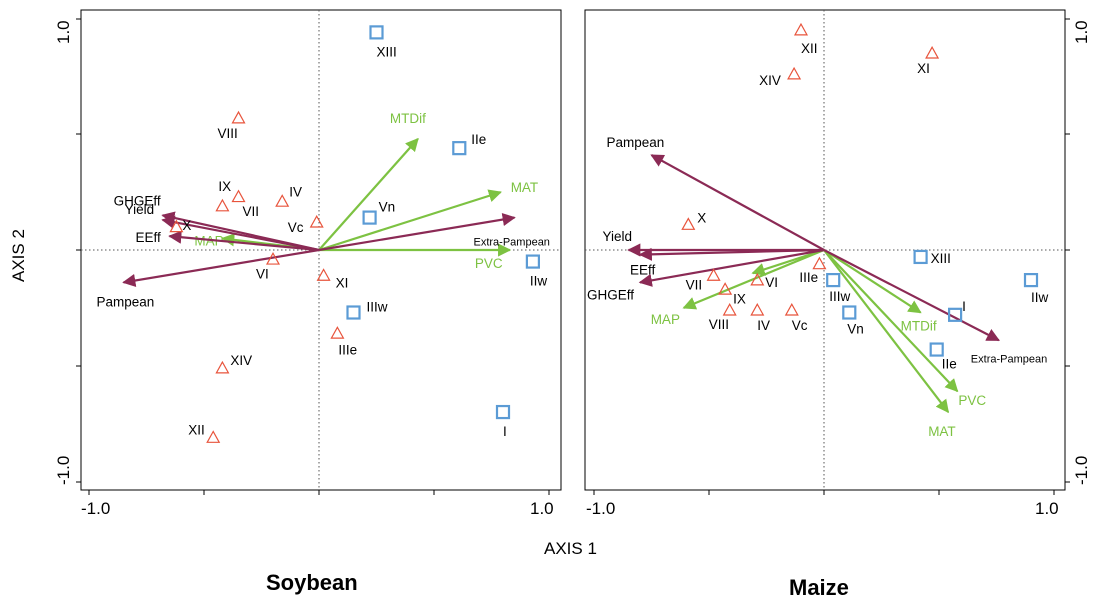  I want to click on soybean-square-iiw, so click(533, 261).